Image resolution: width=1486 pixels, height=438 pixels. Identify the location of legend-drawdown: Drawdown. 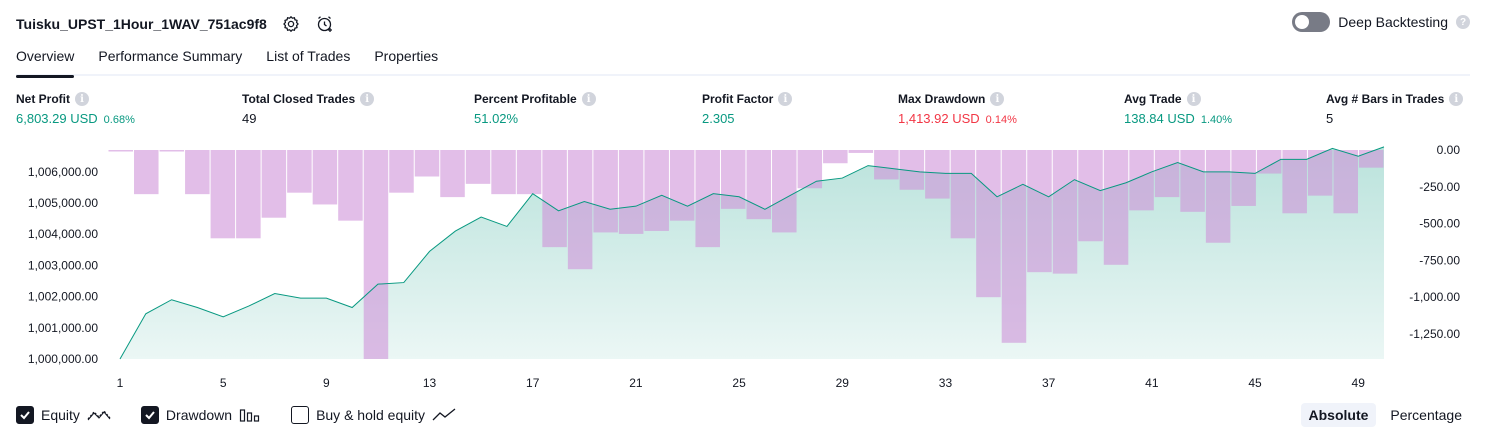
(200, 415).